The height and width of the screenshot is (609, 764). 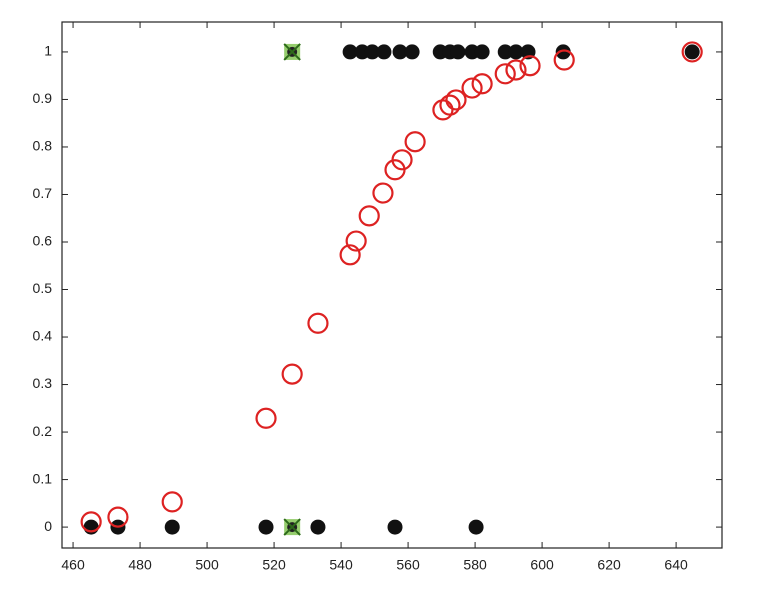 I want to click on y-tick-label: 0.1, so click(x=43, y=478).